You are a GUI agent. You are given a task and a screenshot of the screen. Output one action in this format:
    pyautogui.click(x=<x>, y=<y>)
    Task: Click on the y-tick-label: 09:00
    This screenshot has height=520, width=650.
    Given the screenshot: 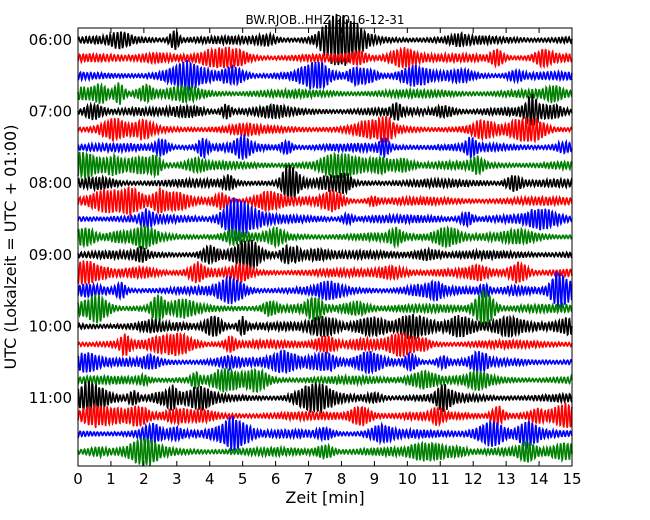 What is the action you would take?
    pyautogui.click(x=50, y=255)
    